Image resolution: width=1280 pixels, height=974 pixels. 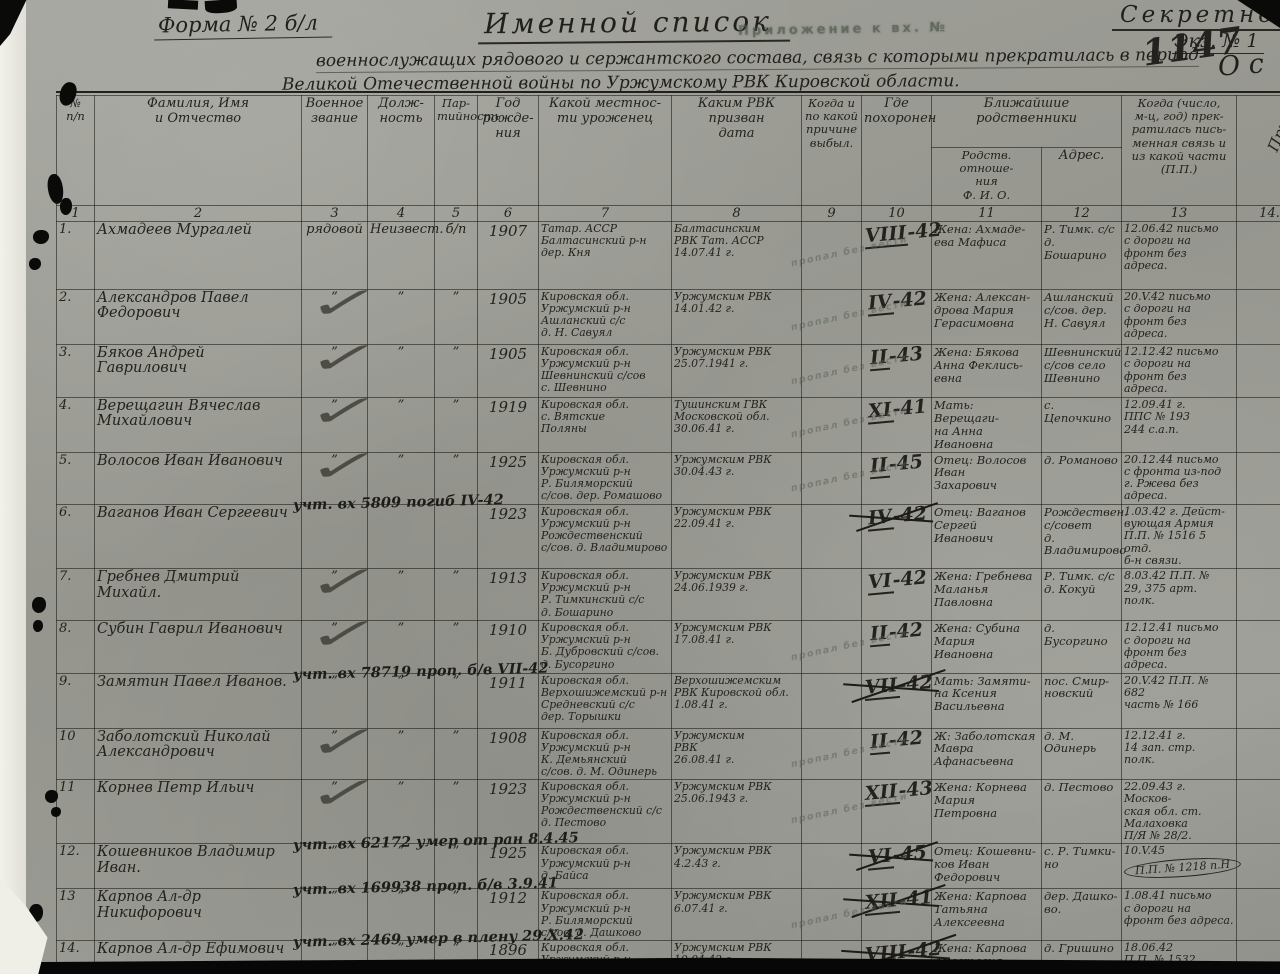 What do you see at coordinates (75, 700) in the screenshot?
I see `row-number: 9.` at bounding box center [75, 700].